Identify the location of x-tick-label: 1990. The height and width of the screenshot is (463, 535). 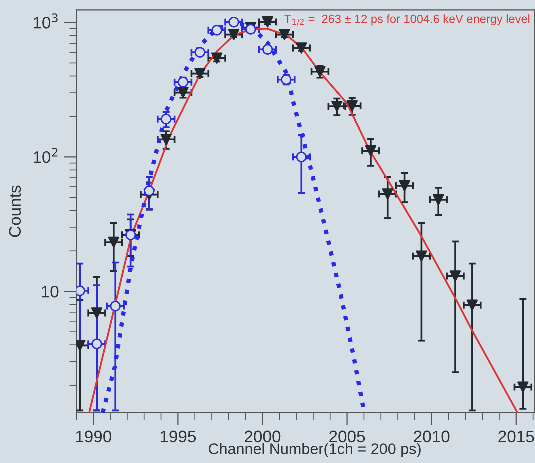
(94, 436).